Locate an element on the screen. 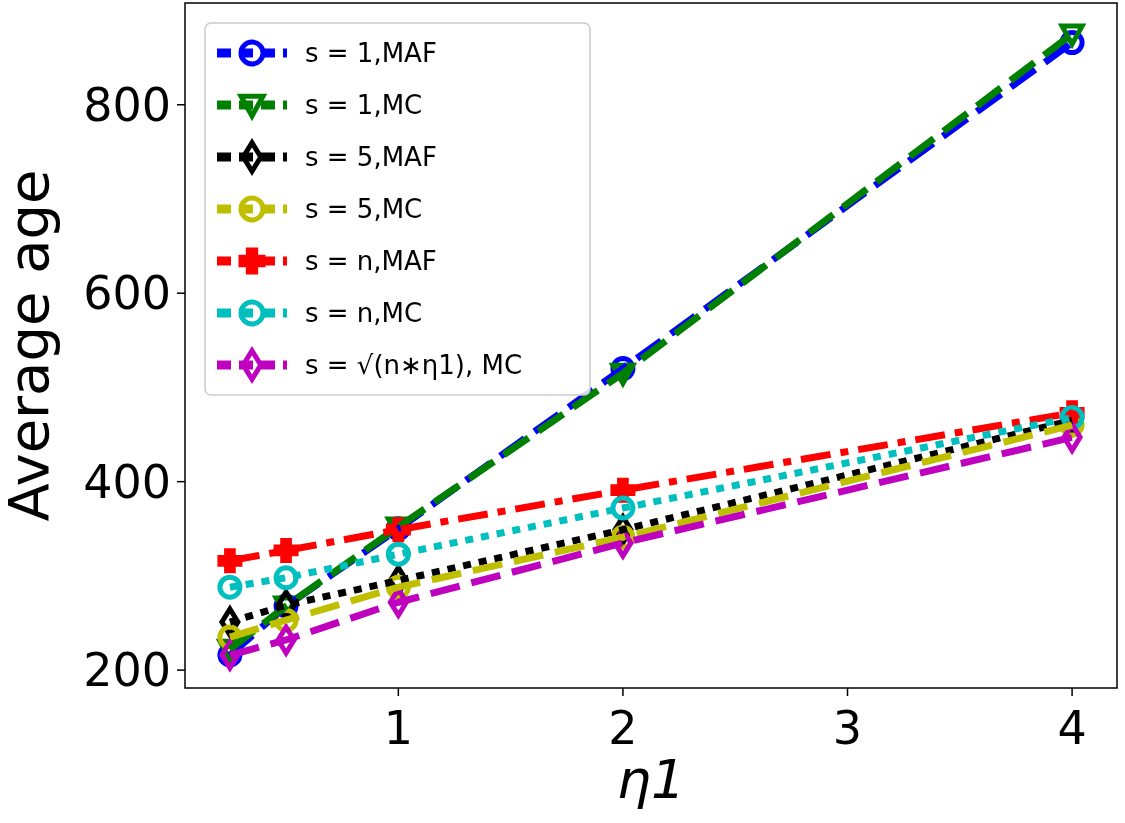 The image size is (1125, 823). x-tick-label: 3 is located at coordinates (847, 728).